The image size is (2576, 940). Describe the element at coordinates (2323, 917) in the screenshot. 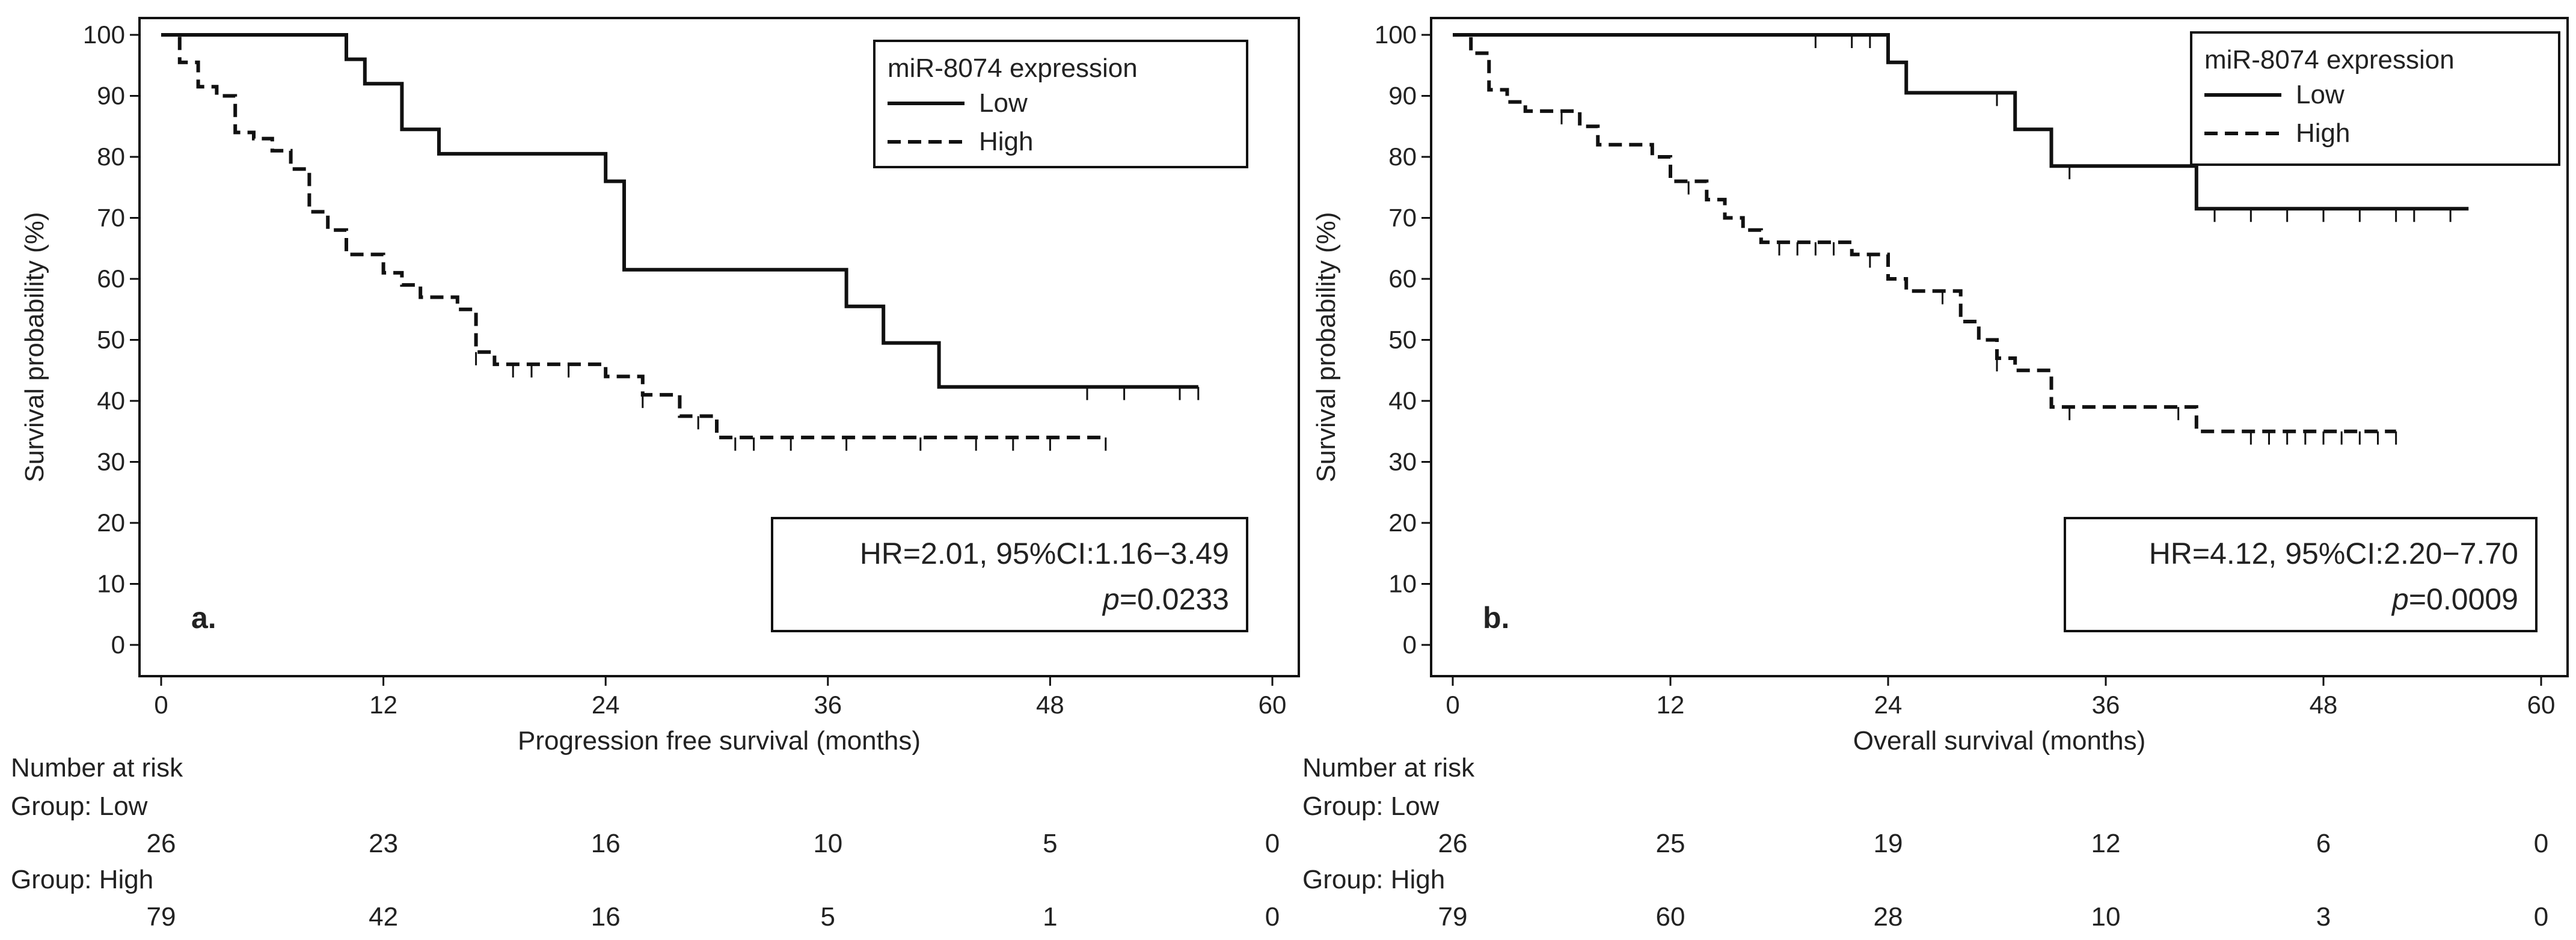

I see `risk-count: 3` at that location.